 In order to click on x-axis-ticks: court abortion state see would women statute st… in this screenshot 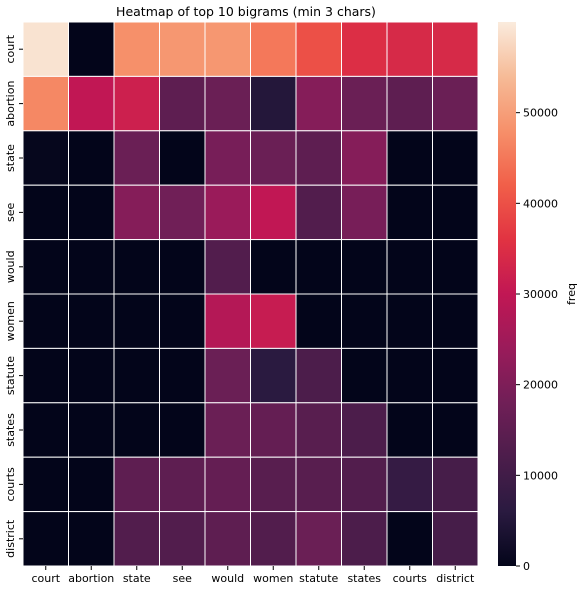, I will do `click(253, 575)`.